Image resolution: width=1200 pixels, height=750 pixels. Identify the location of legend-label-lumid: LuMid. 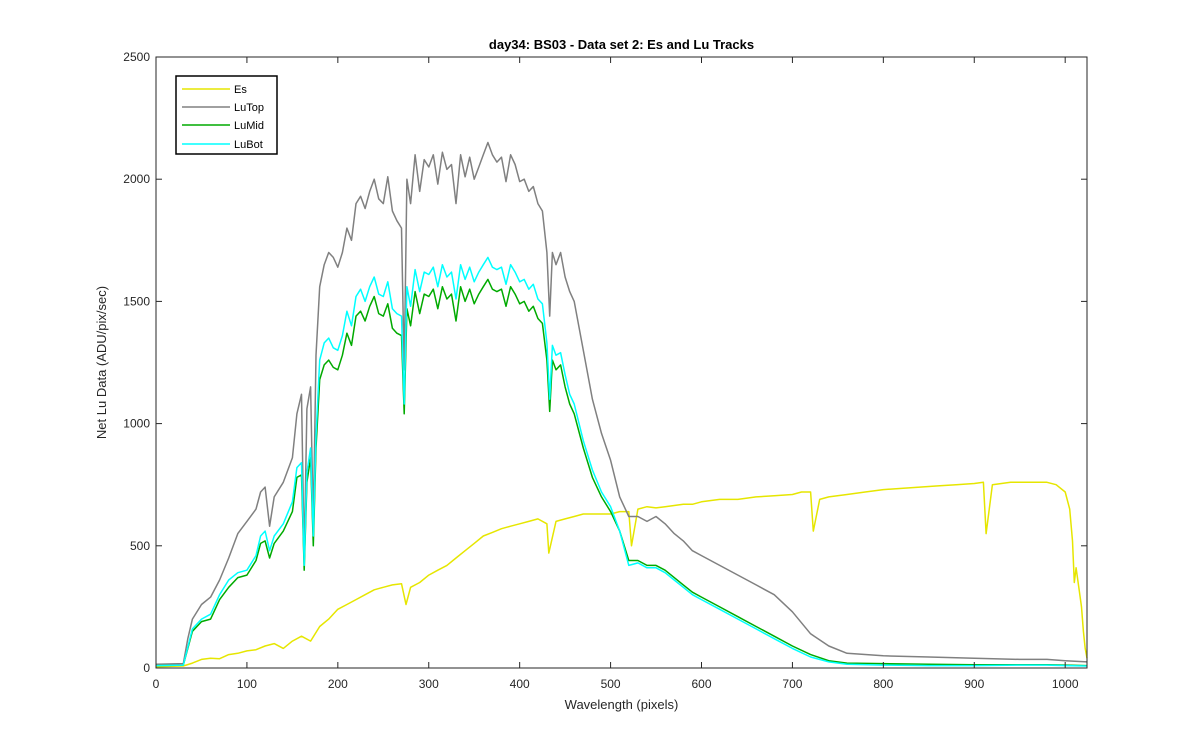
(249, 126).